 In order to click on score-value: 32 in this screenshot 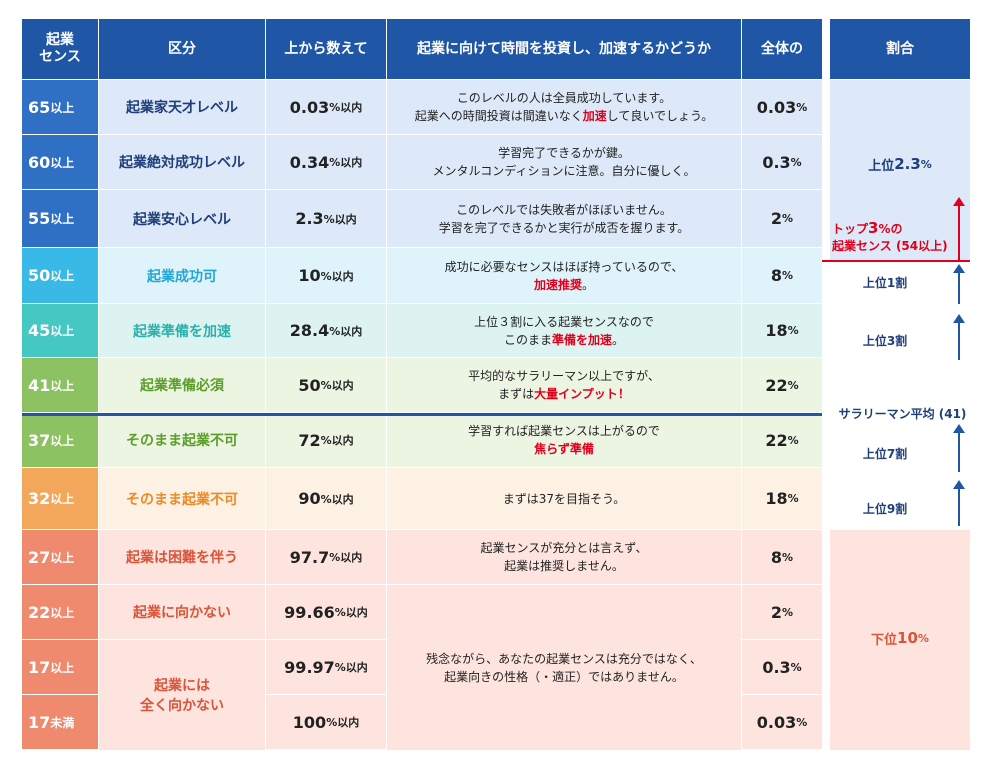, I will do `click(39, 498)`.